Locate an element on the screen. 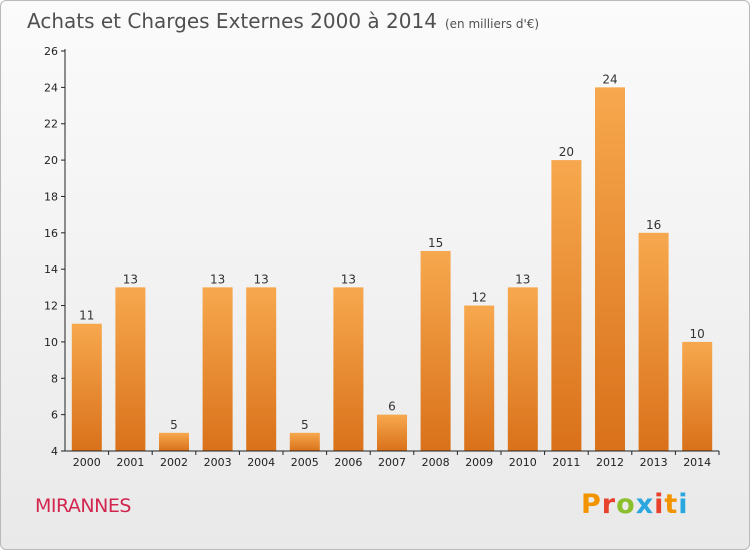 This screenshot has width=750, height=550. x-tick-label-2008: 2008 is located at coordinates (436, 462).